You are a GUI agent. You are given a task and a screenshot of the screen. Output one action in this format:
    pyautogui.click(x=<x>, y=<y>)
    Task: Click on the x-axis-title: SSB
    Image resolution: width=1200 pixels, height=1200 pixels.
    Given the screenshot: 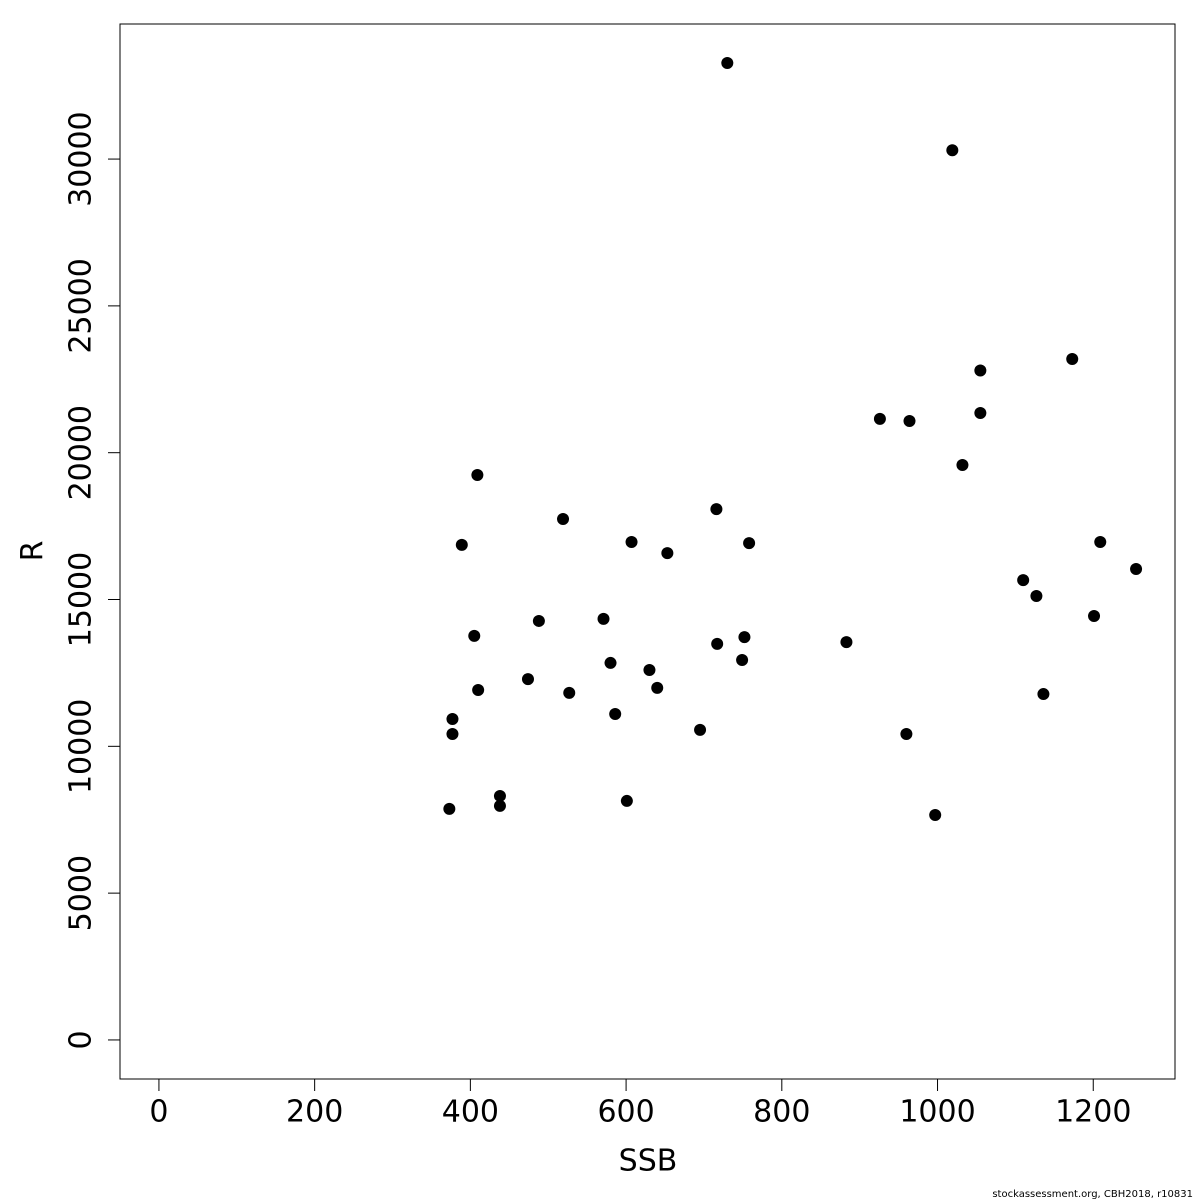 What is the action you would take?
    pyautogui.click(x=648, y=1161)
    